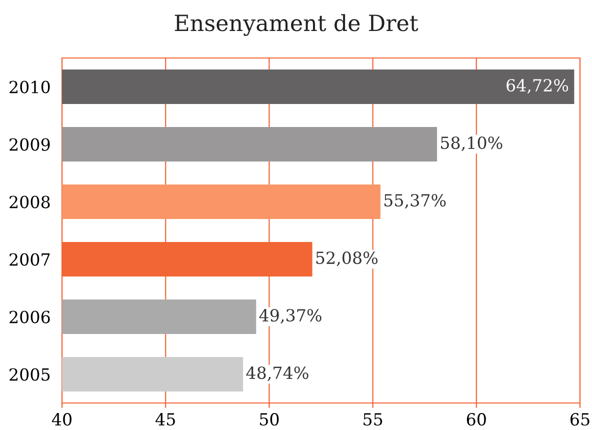 The width and height of the screenshot is (592, 430). Describe the element at coordinates (290, 316) in the screenshot. I see `data-label: 49,37%` at that location.